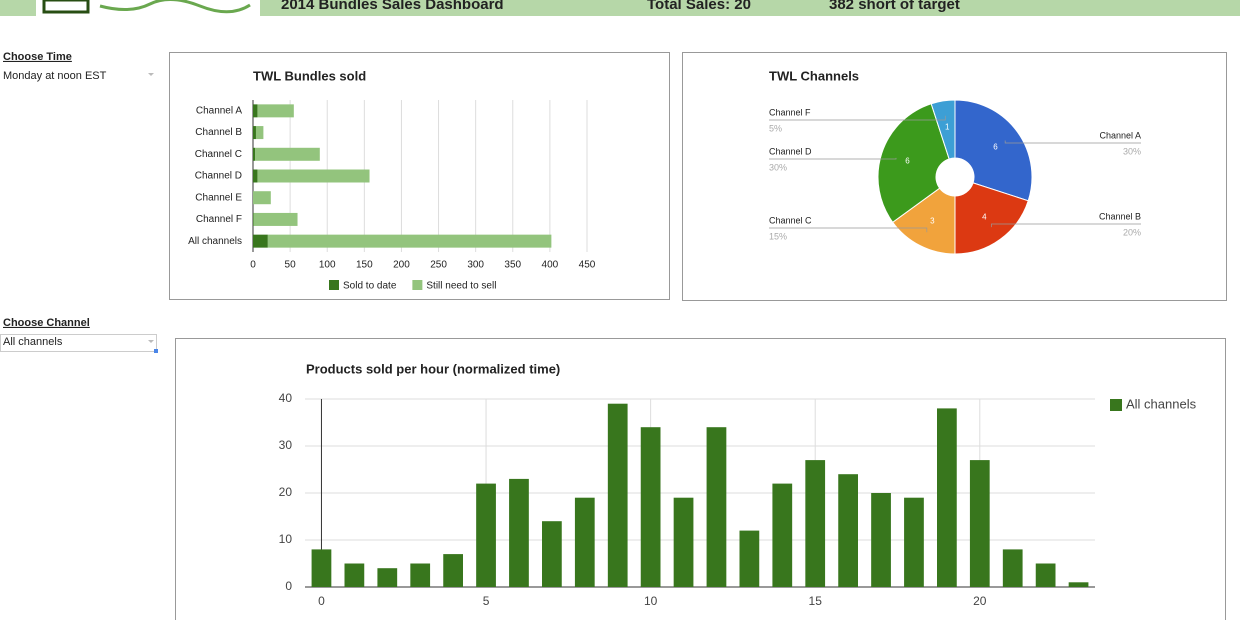 The width and height of the screenshot is (1240, 625). What do you see at coordinates (894, 6) in the screenshot?
I see `short-of-target: 382 short of target` at bounding box center [894, 6].